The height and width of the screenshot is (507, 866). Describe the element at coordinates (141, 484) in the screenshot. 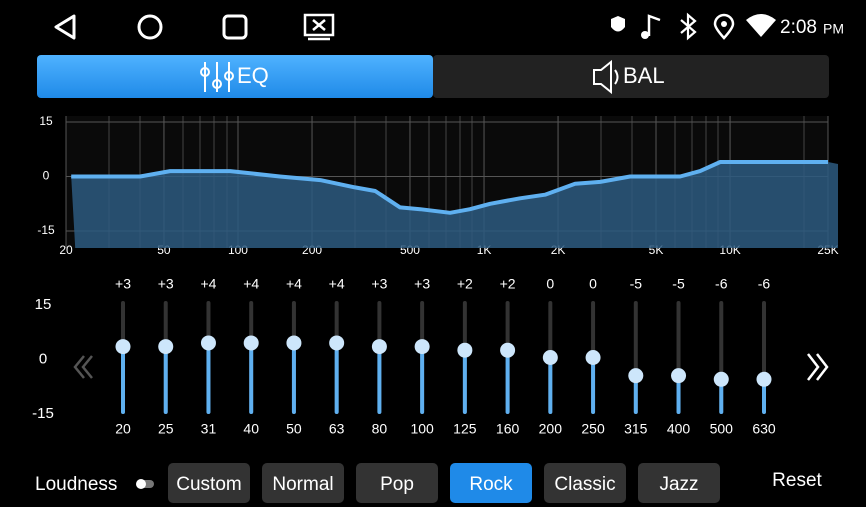

I see `toggle-thumb` at that location.